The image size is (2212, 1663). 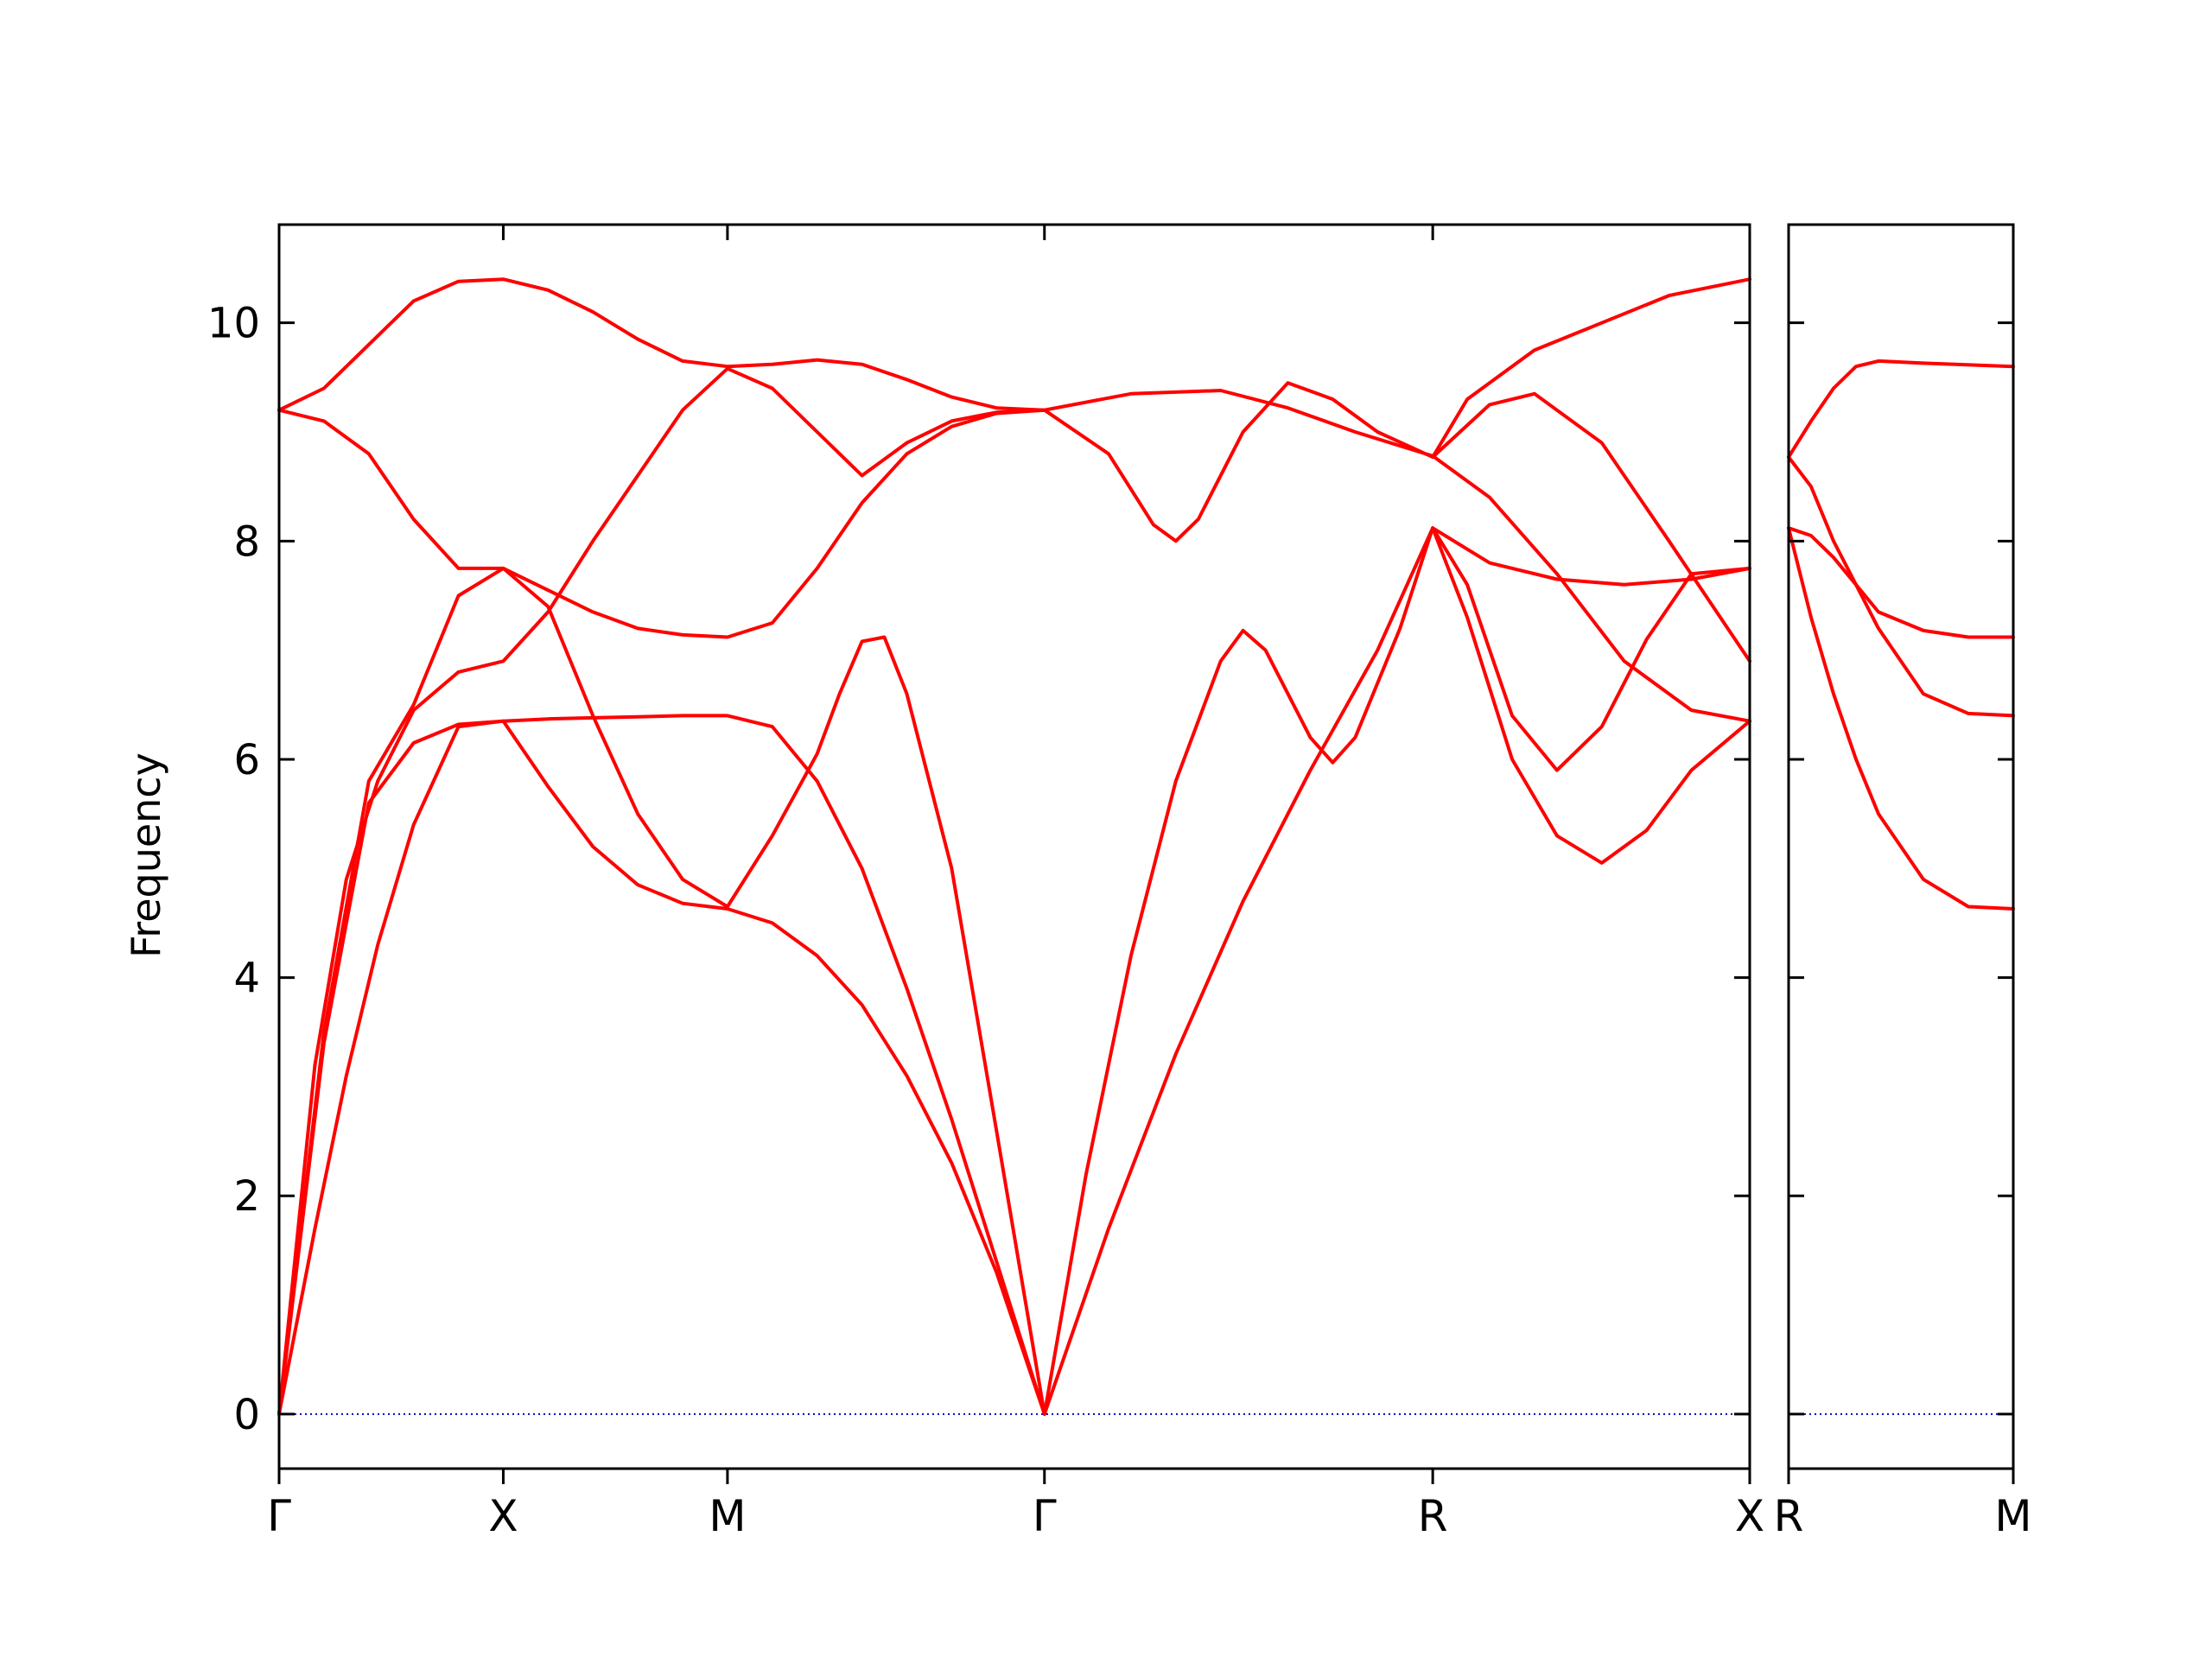 I want to click on y-axis-label: Frequency, so click(x=146, y=855).